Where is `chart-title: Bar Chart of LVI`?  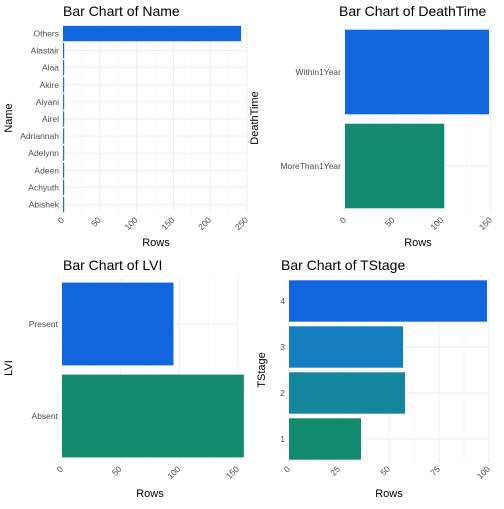
chart-title: Bar Chart of LVI is located at coordinates (112, 265).